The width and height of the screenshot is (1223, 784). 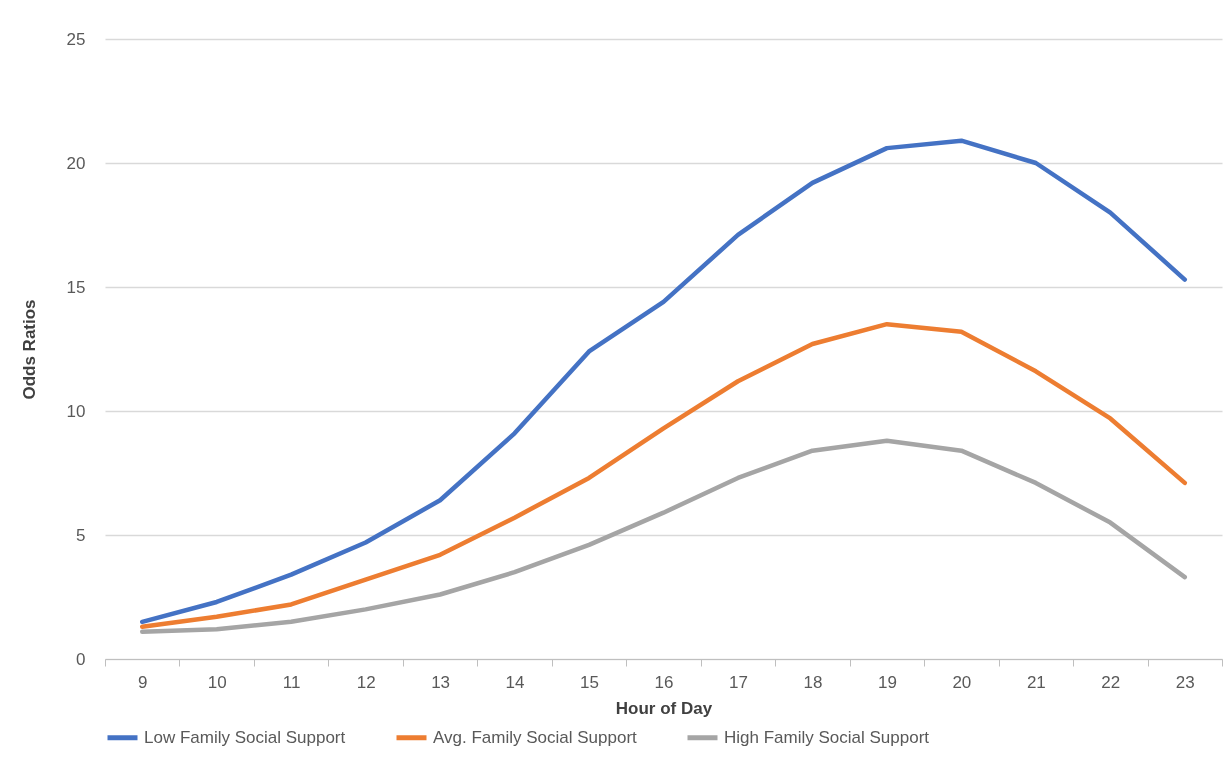 What do you see at coordinates (76, 39) in the screenshot?
I see `y-tick-label: 25` at bounding box center [76, 39].